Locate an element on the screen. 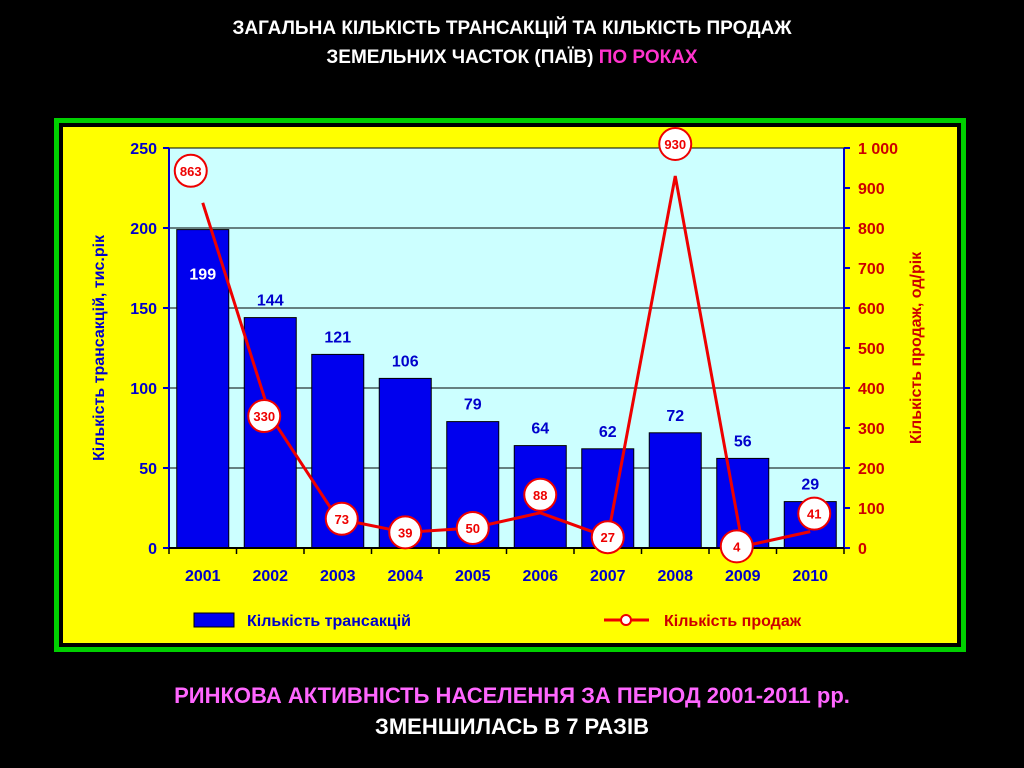  bar-value-label: 64 is located at coordinates (540, 429).